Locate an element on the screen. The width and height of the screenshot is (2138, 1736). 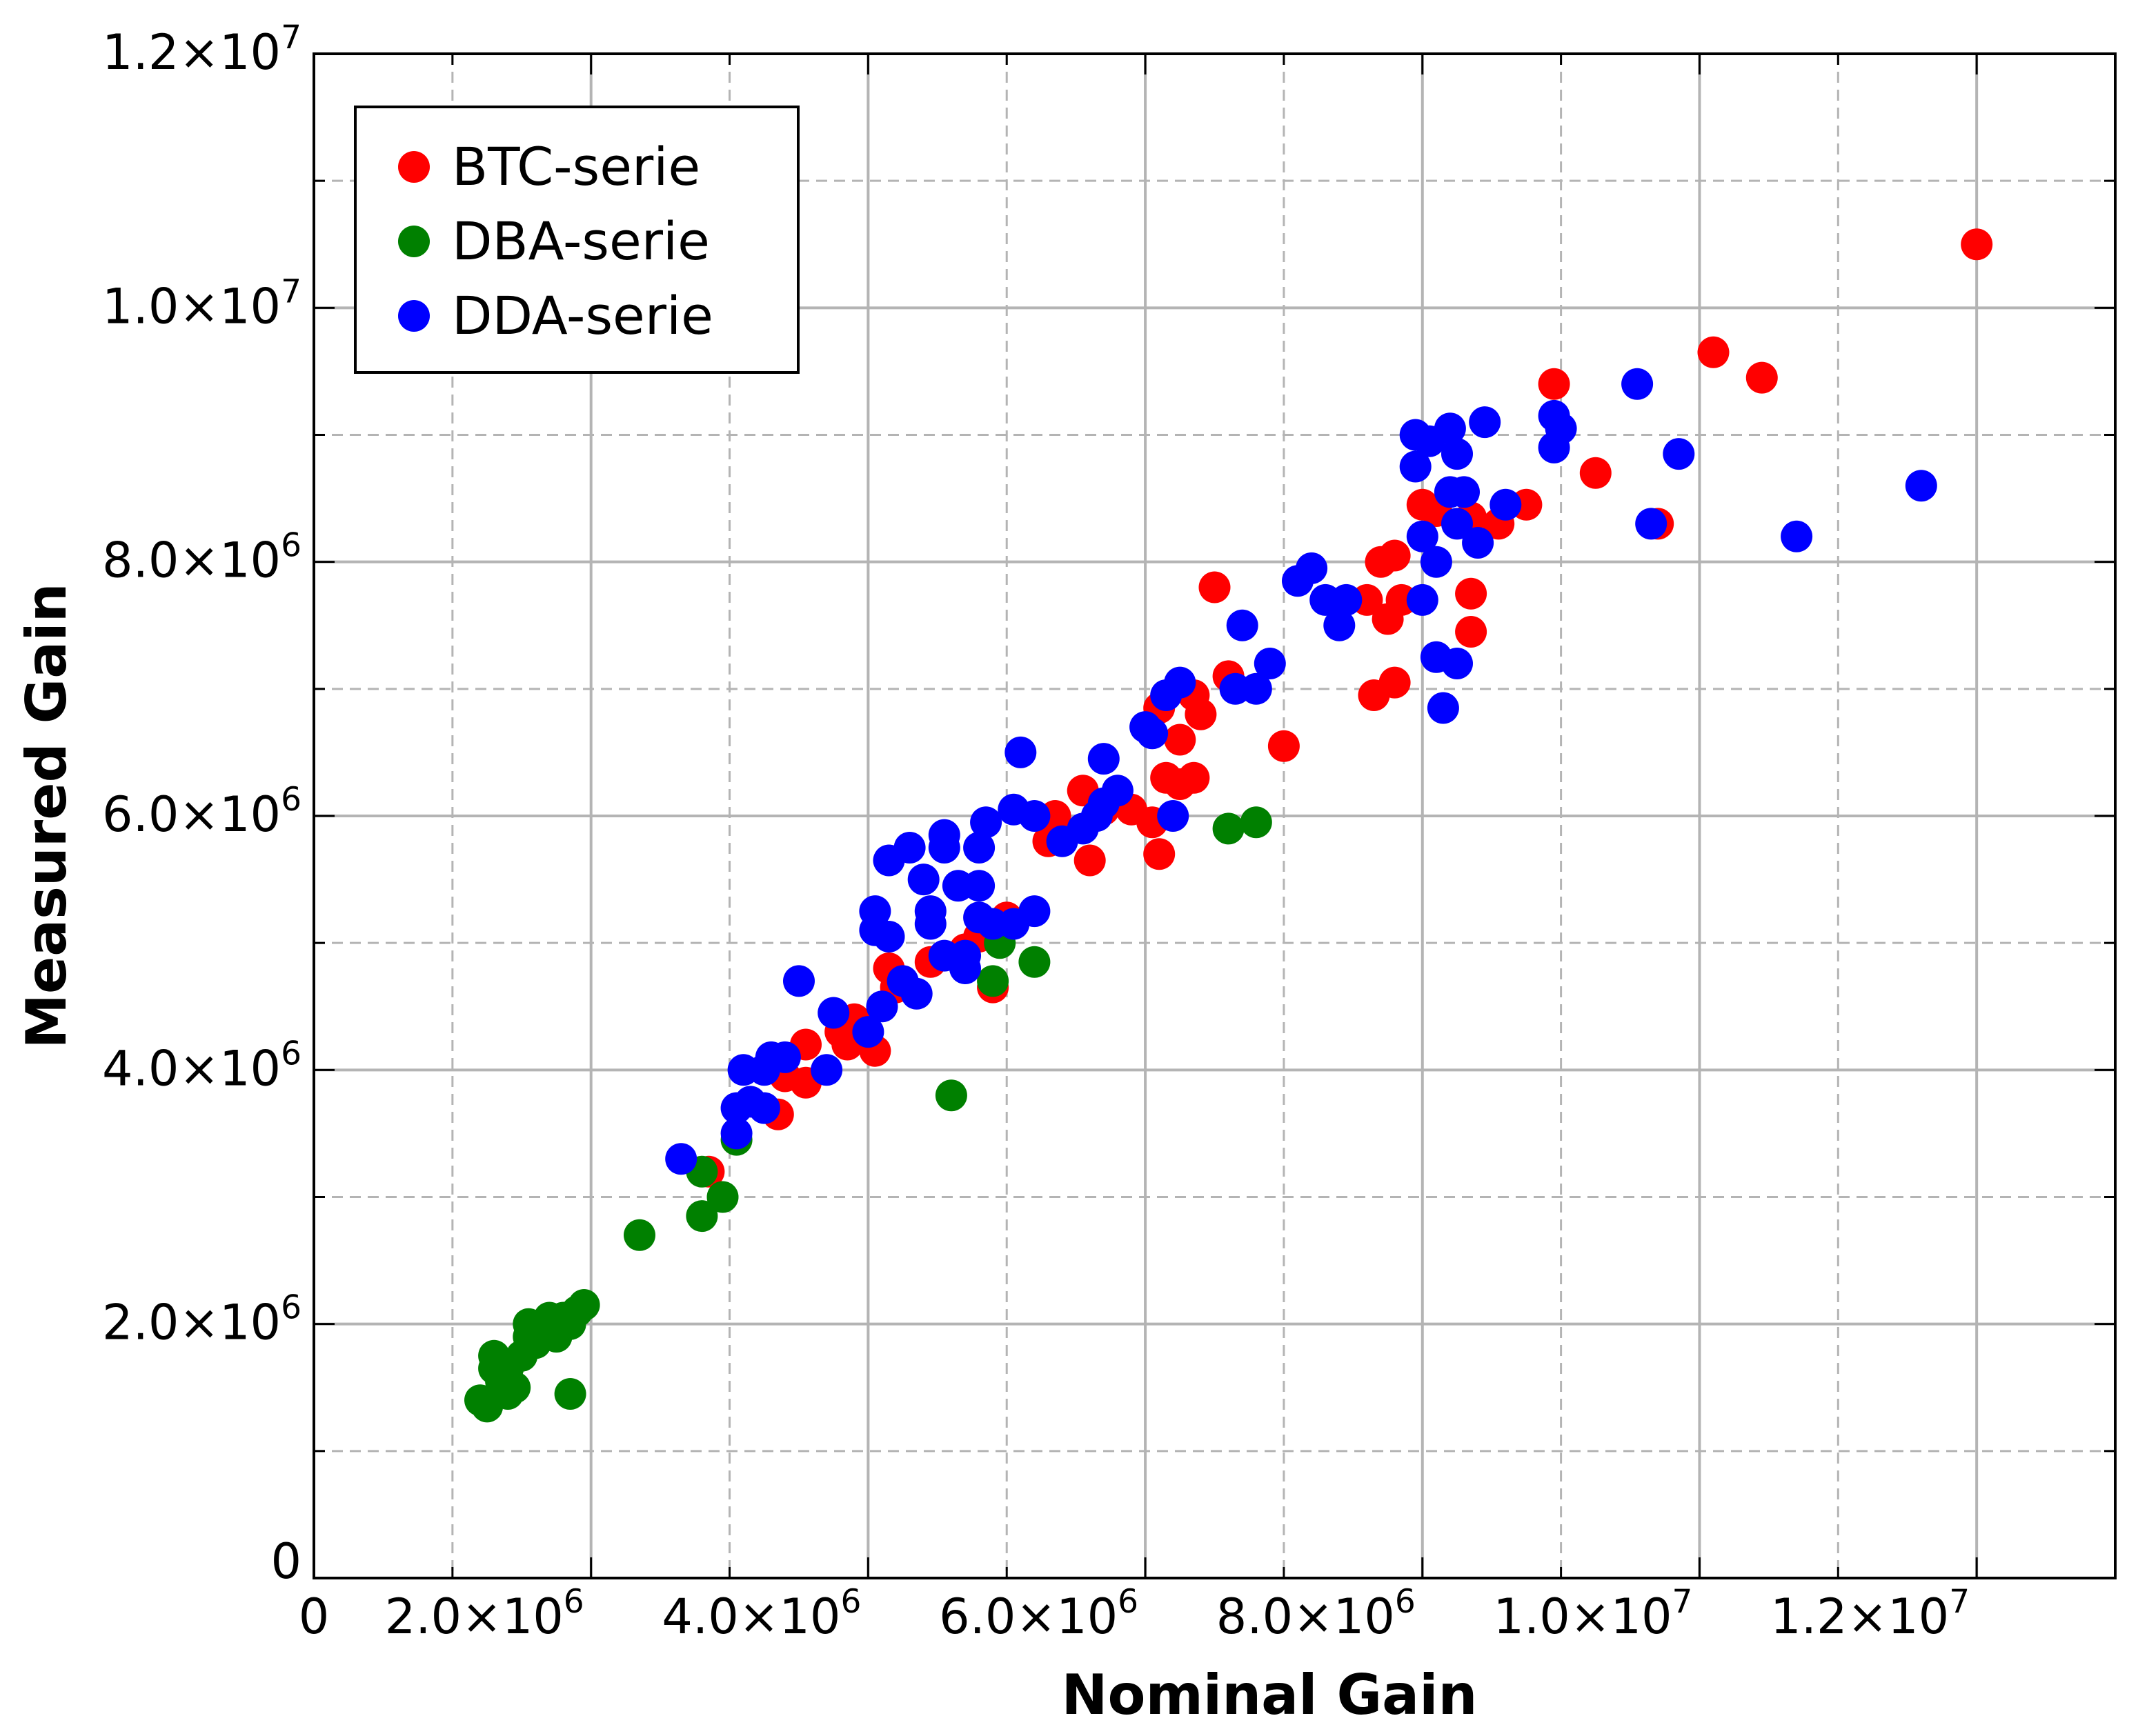
y-tick-label: 1.0×10⁷ is located at coordinates (201, 303).